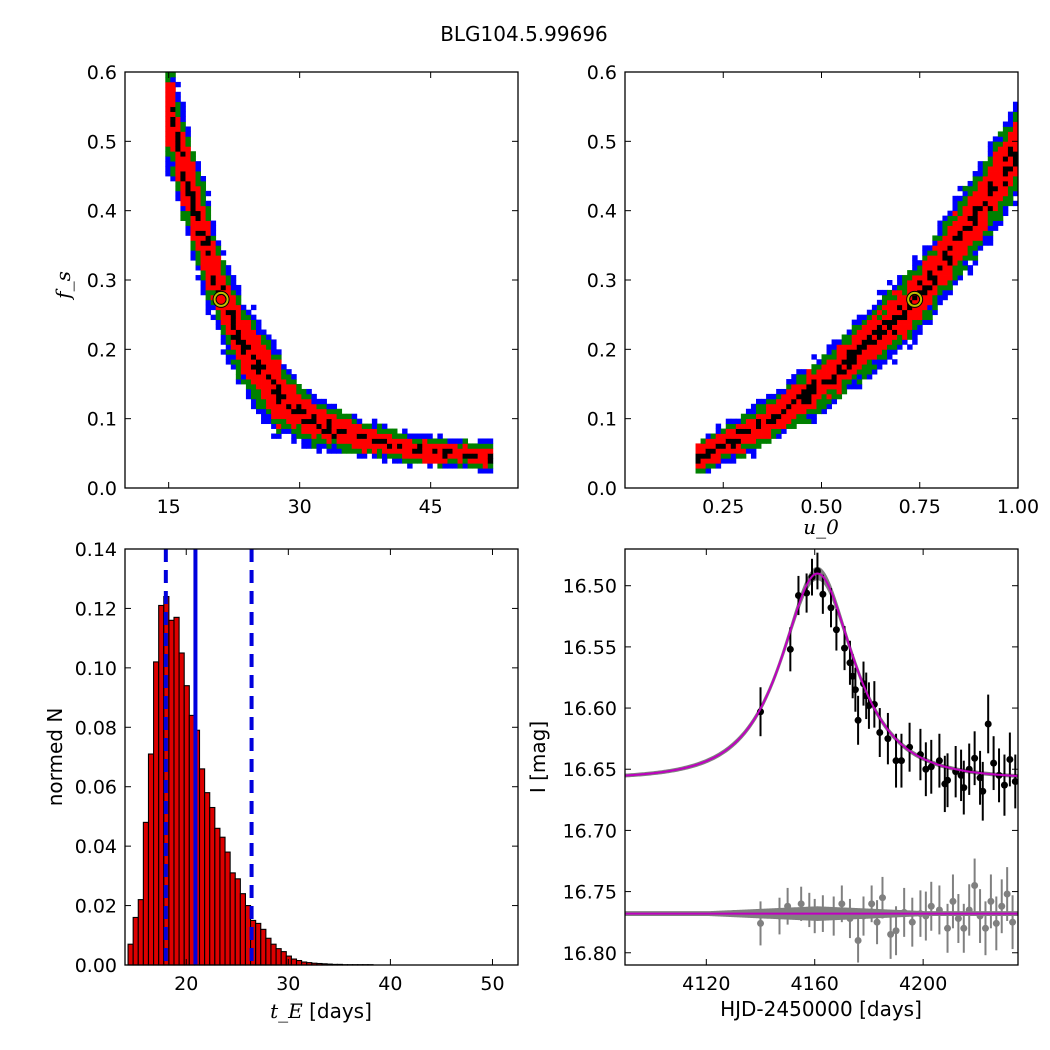 The image size is (1050, 1050). Describe the element at coordinates (321, 1011) in the screenshot. I see `x-axis-label: t_E [days]` at that location.